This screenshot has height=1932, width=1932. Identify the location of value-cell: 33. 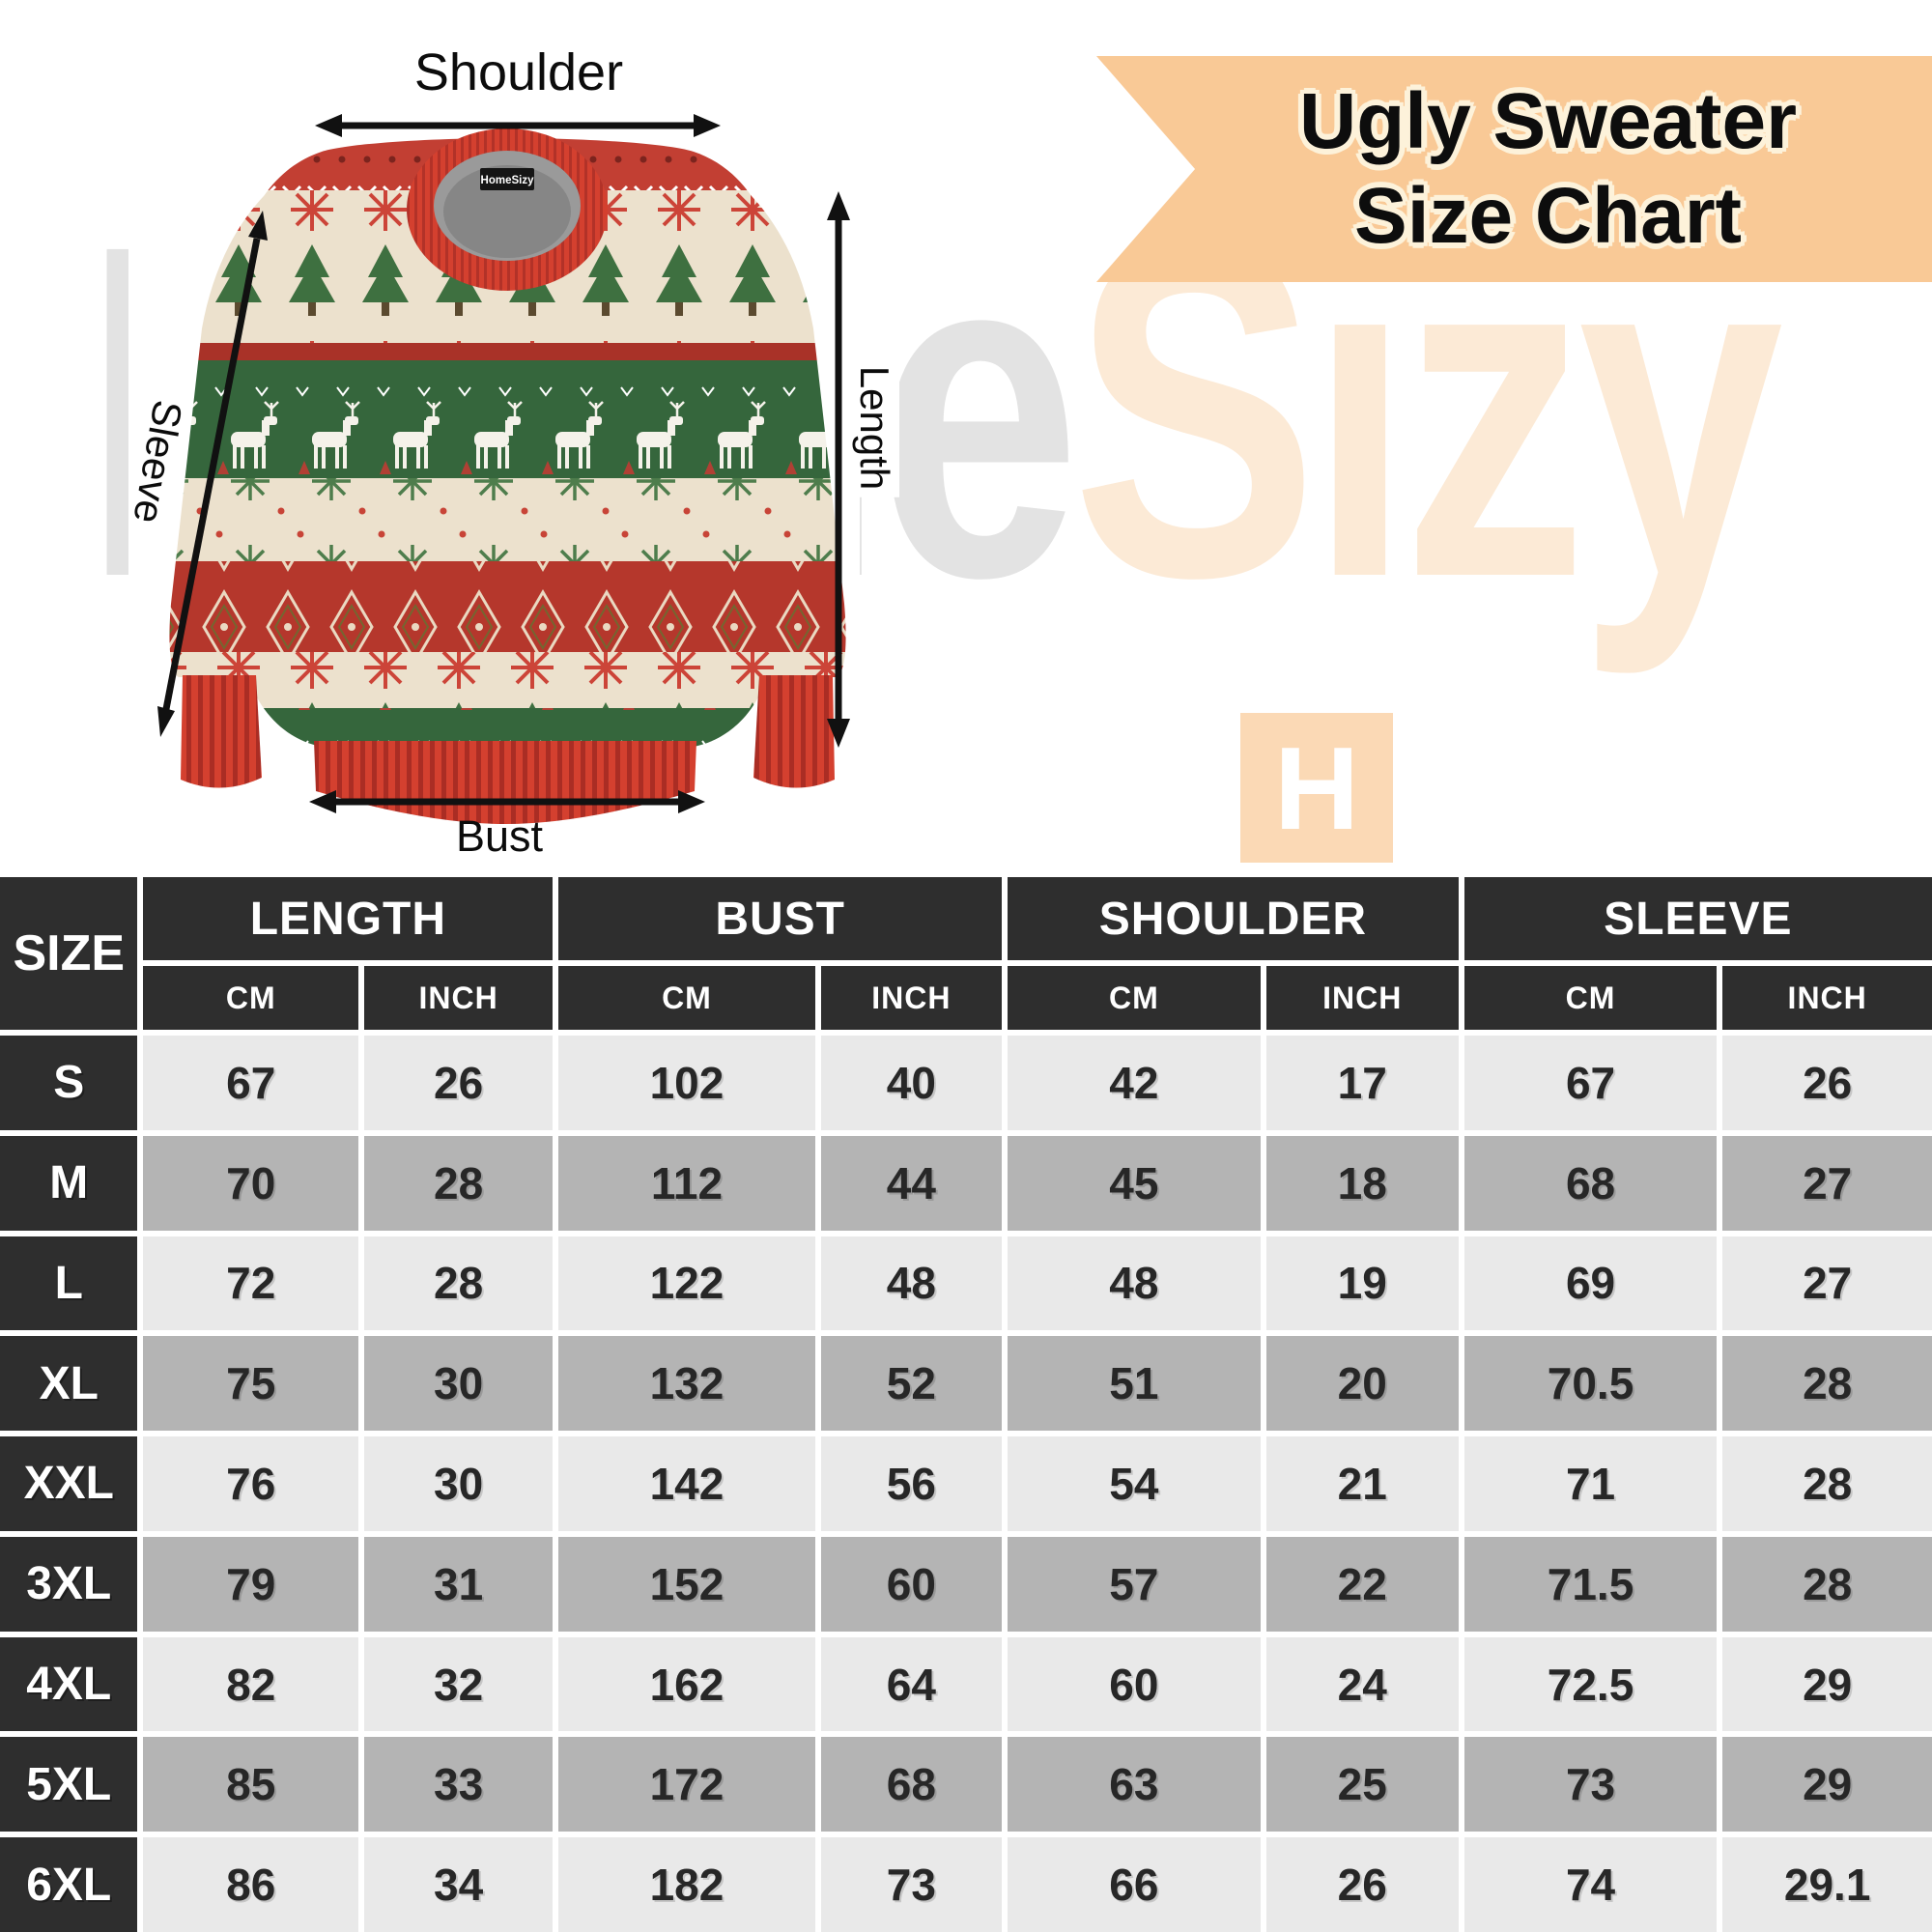
(459, 1785).